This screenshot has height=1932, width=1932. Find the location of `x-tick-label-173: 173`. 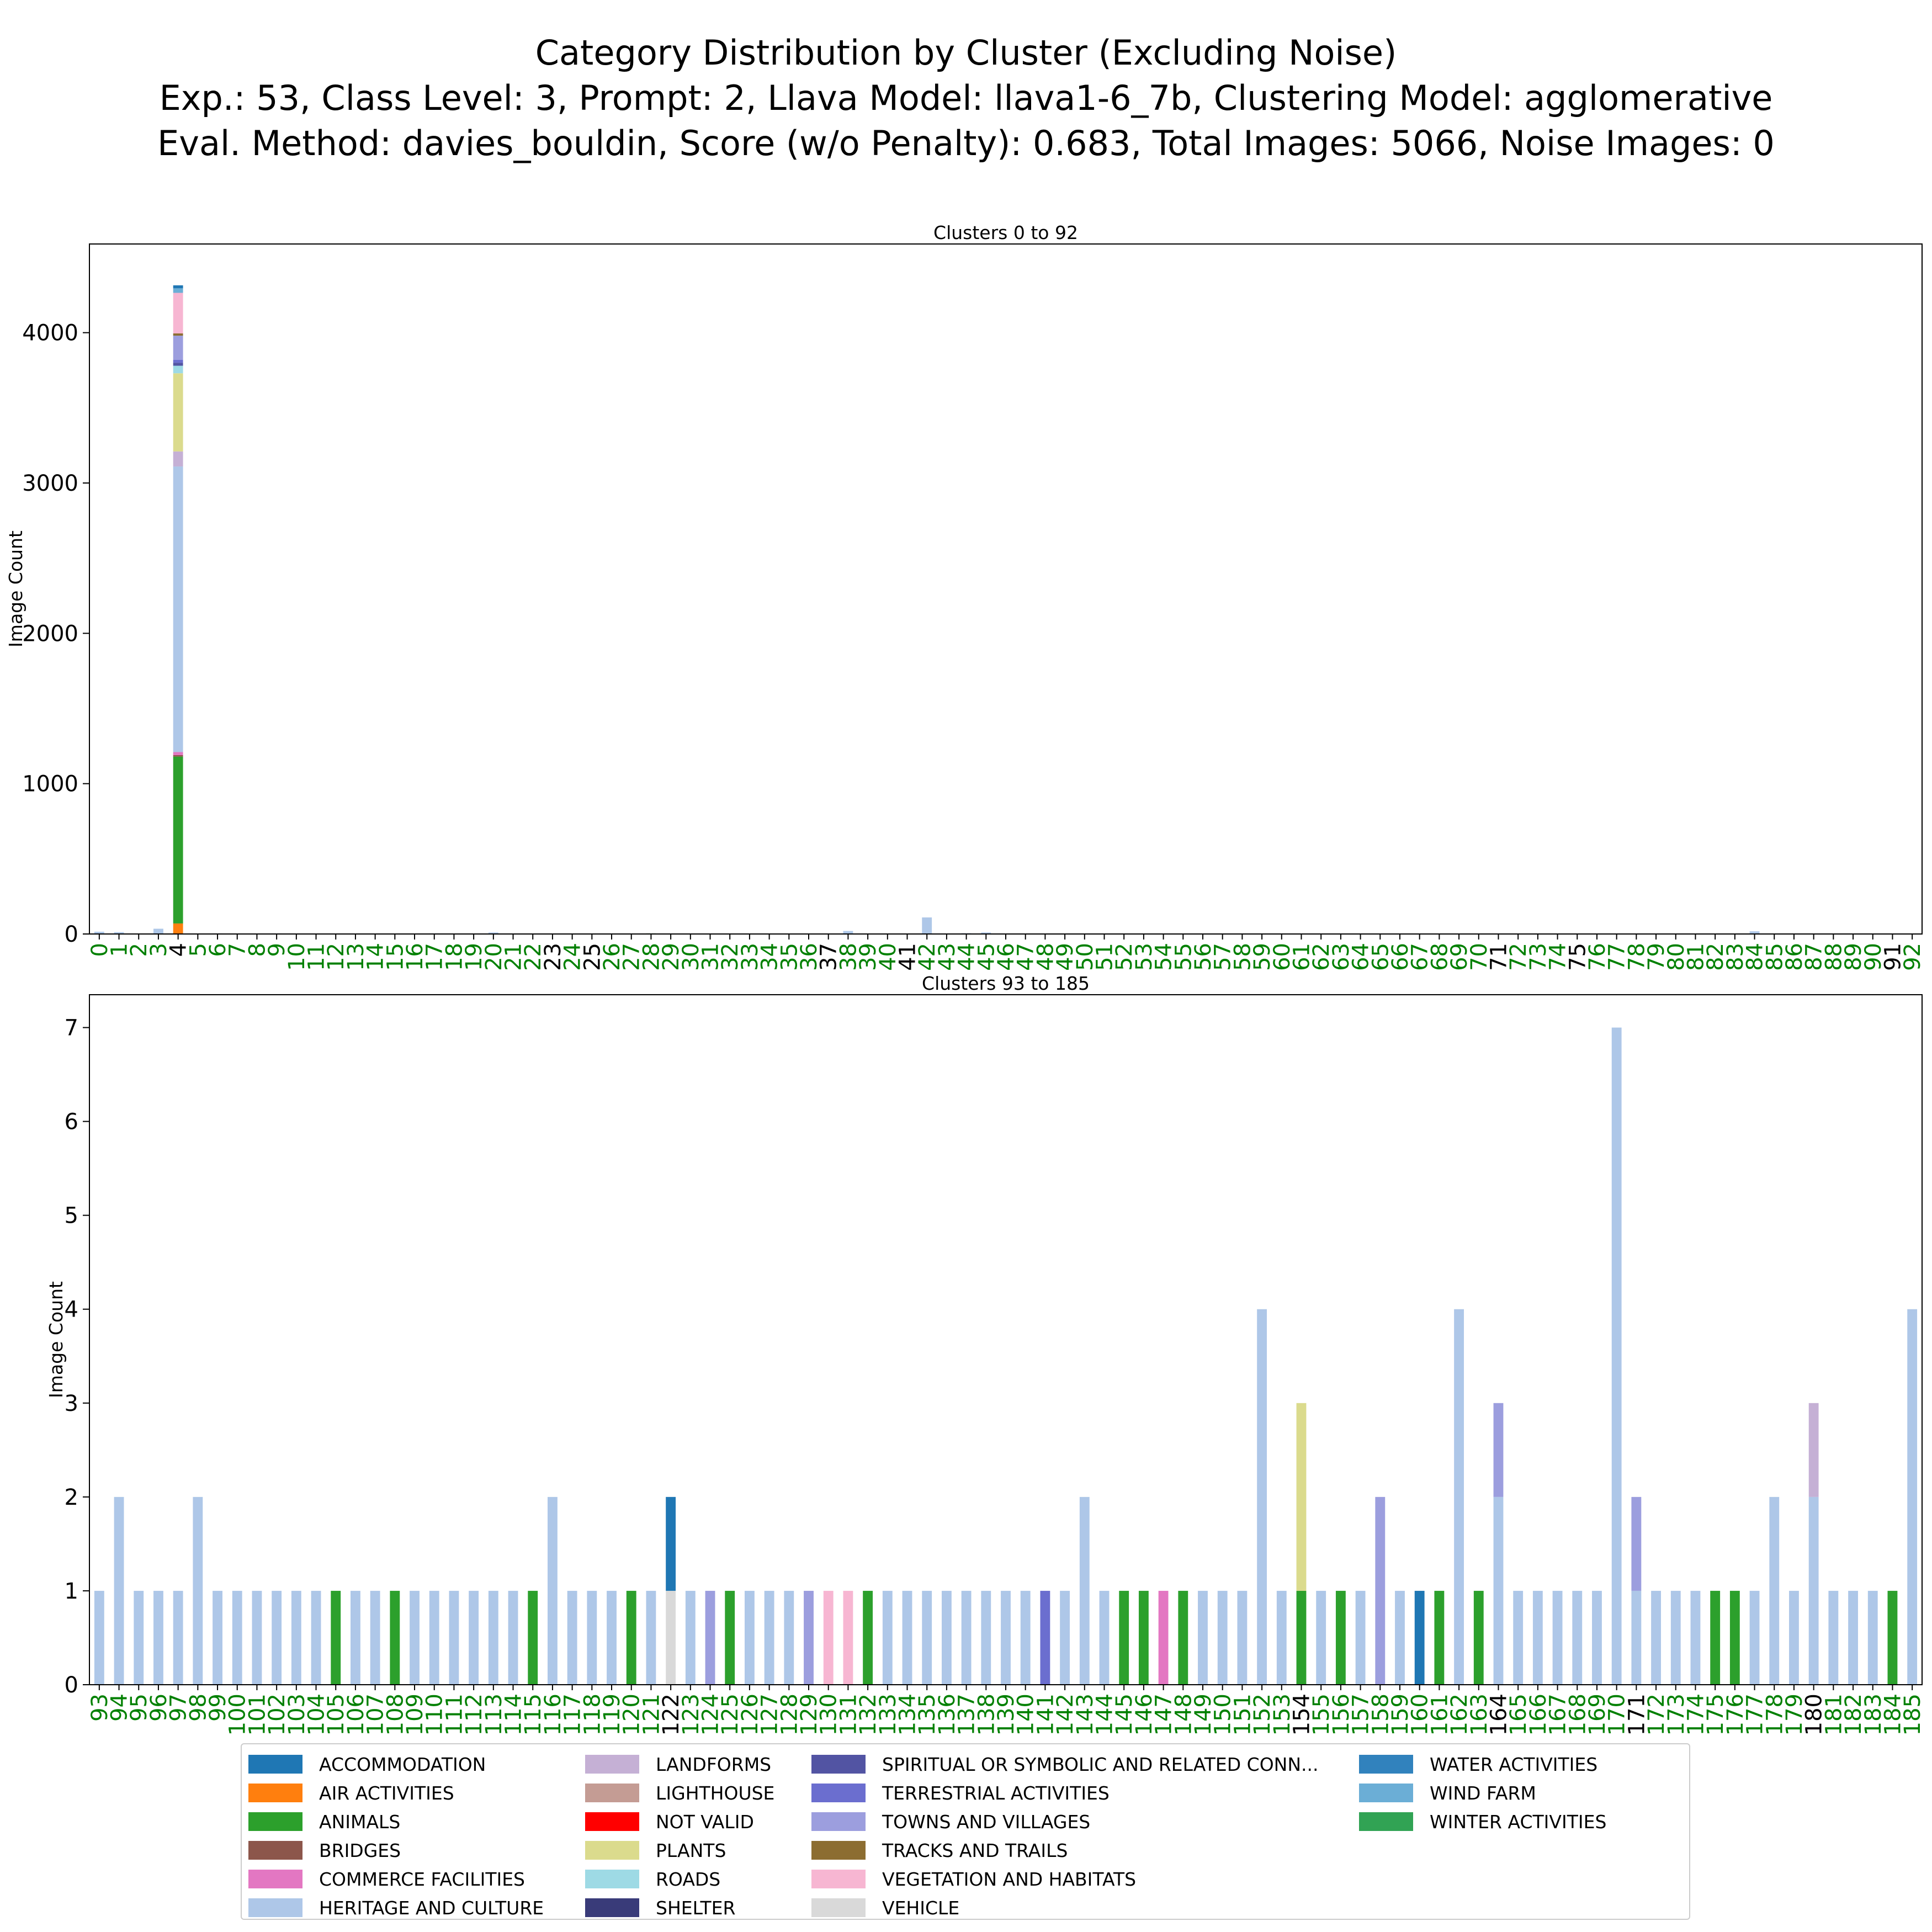

x-tick-label-173: 173 is located at coordinates (1677, 1715).